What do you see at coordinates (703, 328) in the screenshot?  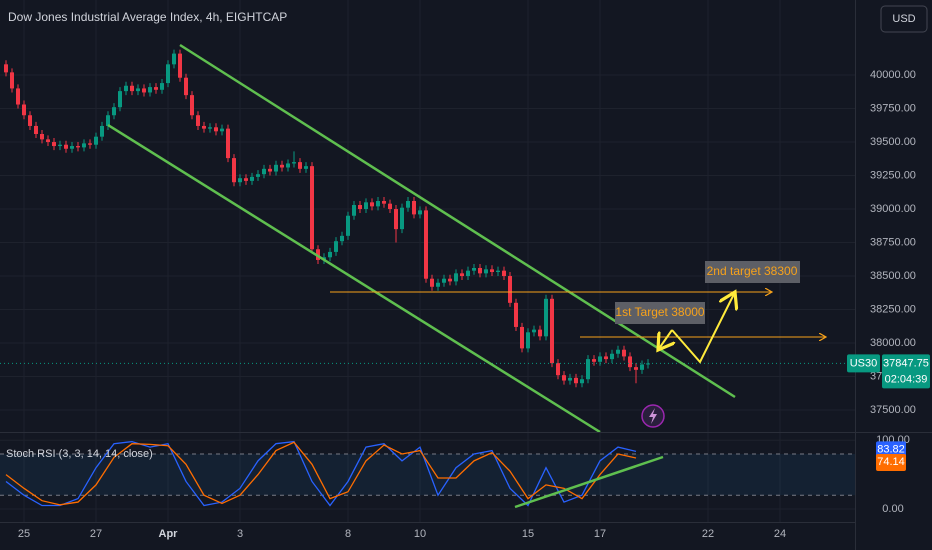 I see `projection-arrow` at bounding box center [703, 328].